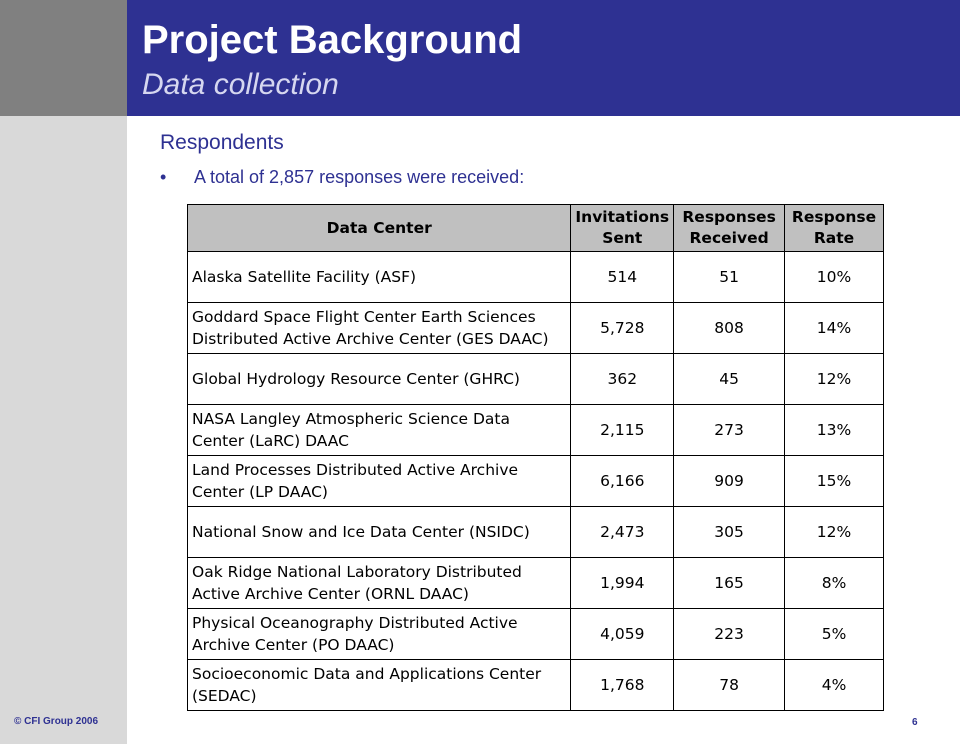 This screenshot has width=960, height=744. What do you see at coordinates (622, 379) in the screenshot?
I see `cell-invitations-sent: 362` at bounding box center [622, 379].